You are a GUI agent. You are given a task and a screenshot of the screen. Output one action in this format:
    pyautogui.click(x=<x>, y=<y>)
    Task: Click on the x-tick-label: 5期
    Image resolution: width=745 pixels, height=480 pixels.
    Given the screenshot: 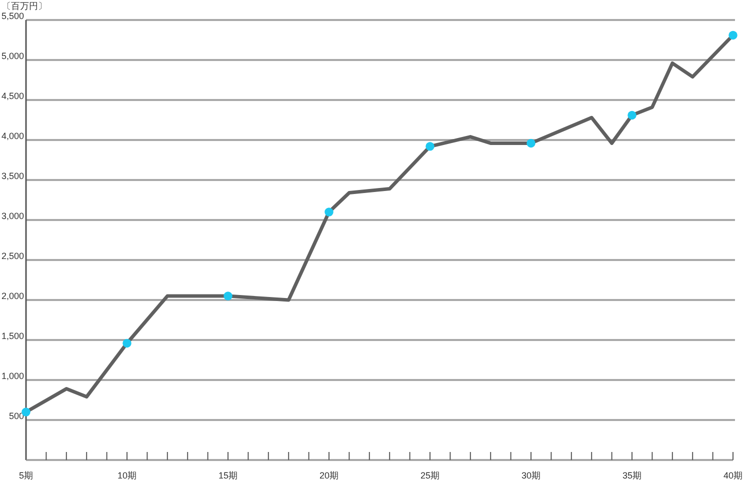 What is the action you would take?
    pyautogui.click(x=26, y=475)
    